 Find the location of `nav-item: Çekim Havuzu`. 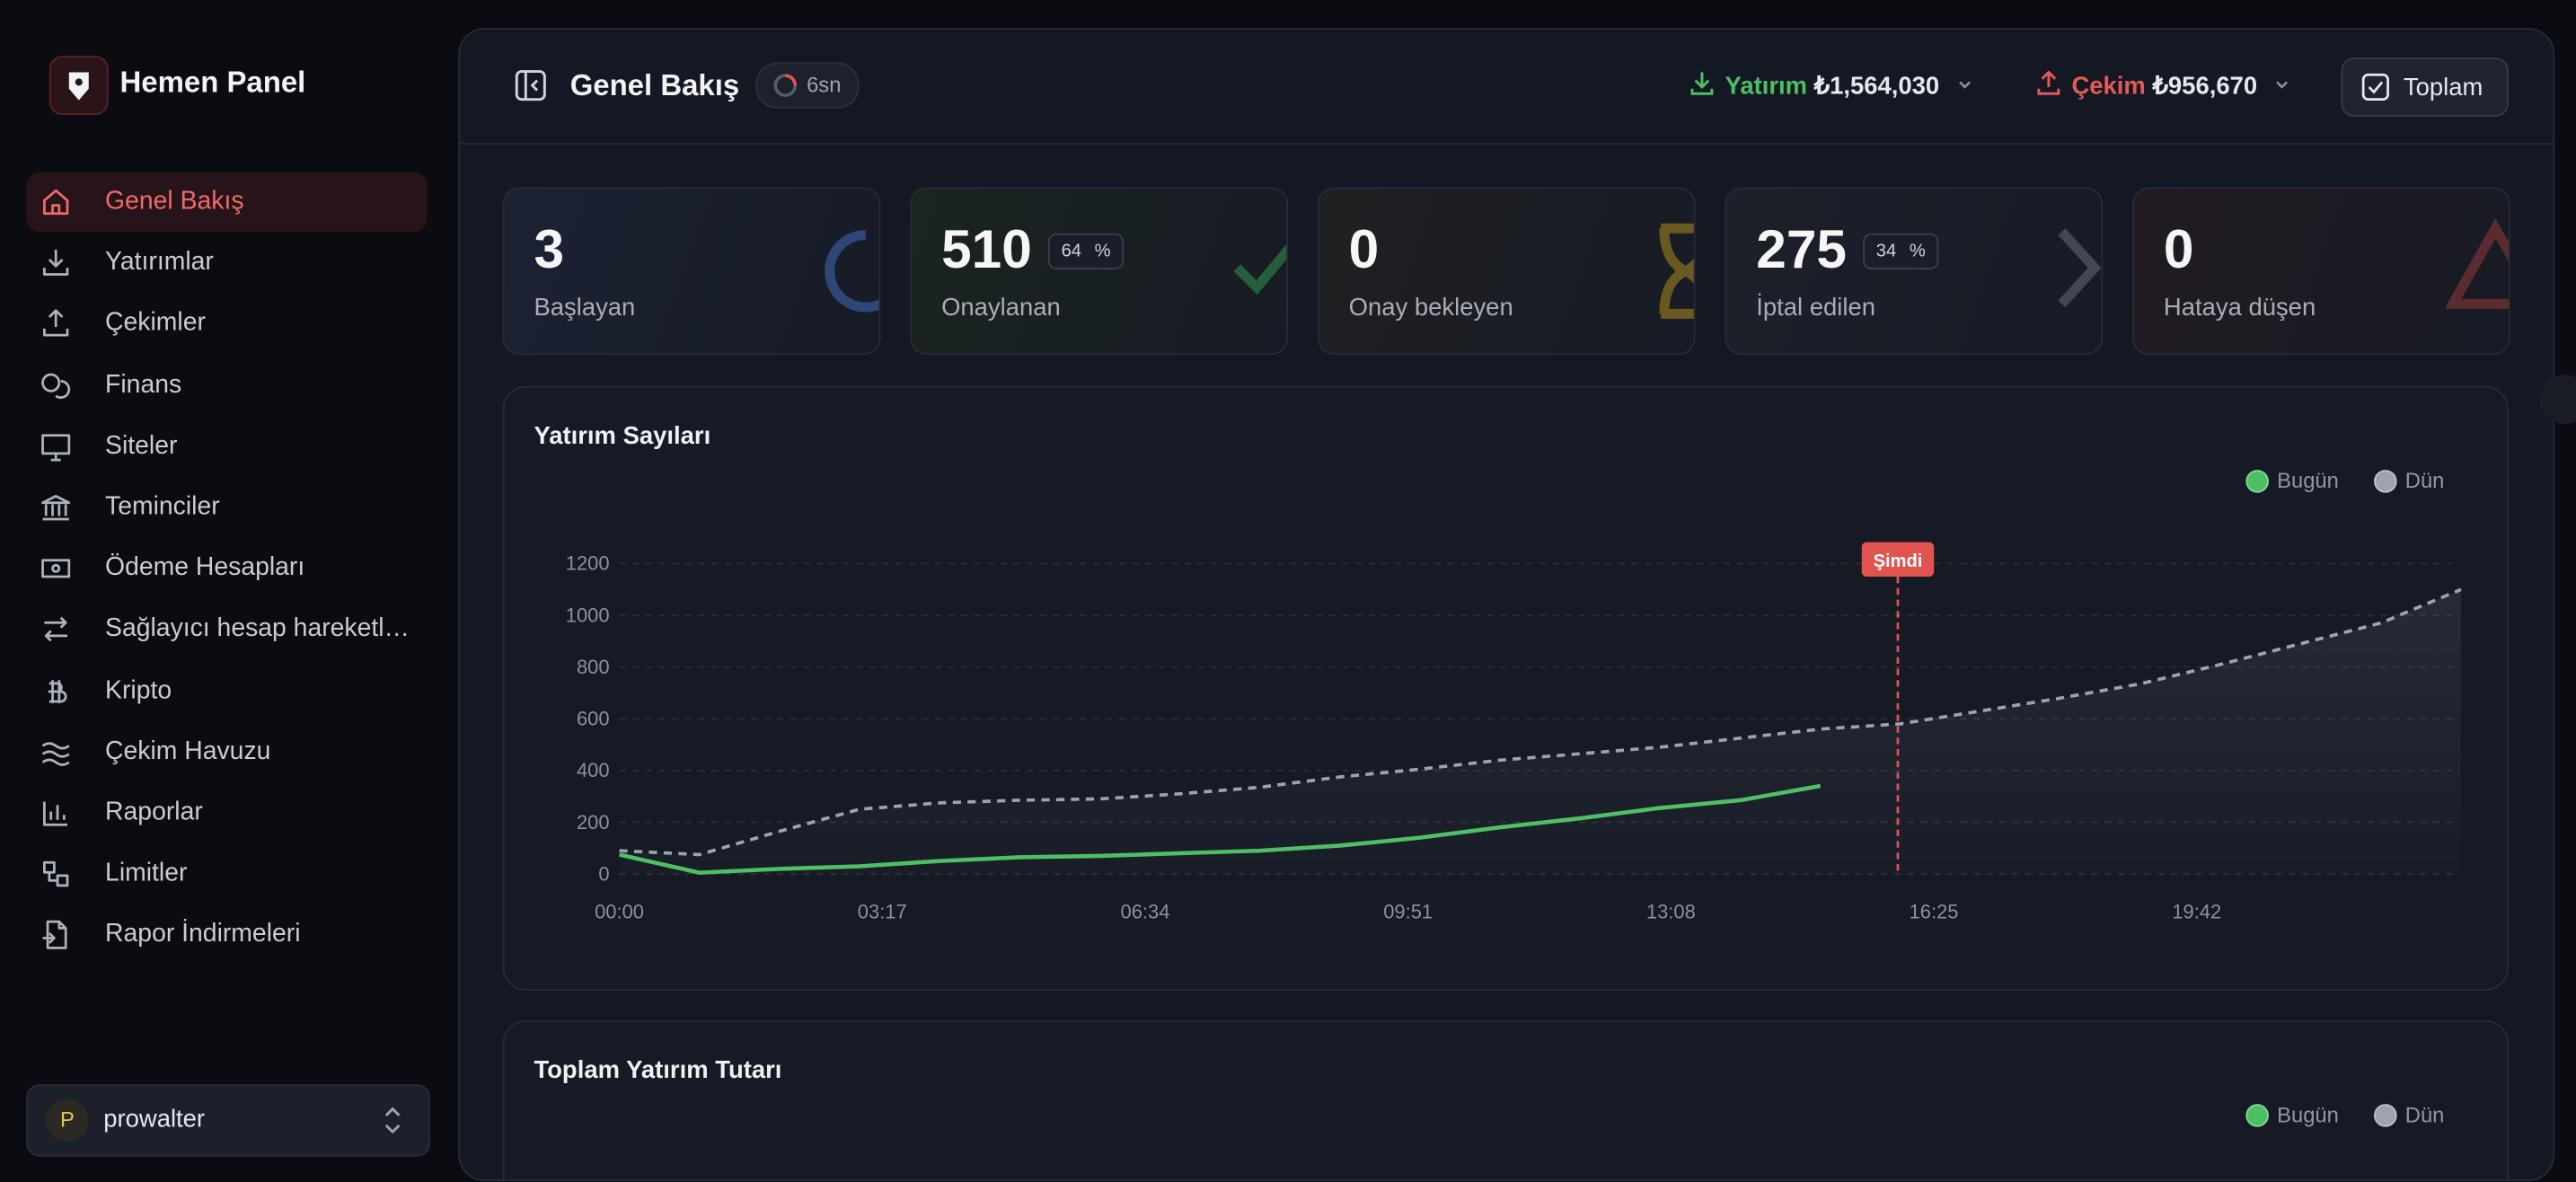

nav-item: Çekim Havuzu is located at coordinates (226, 751).